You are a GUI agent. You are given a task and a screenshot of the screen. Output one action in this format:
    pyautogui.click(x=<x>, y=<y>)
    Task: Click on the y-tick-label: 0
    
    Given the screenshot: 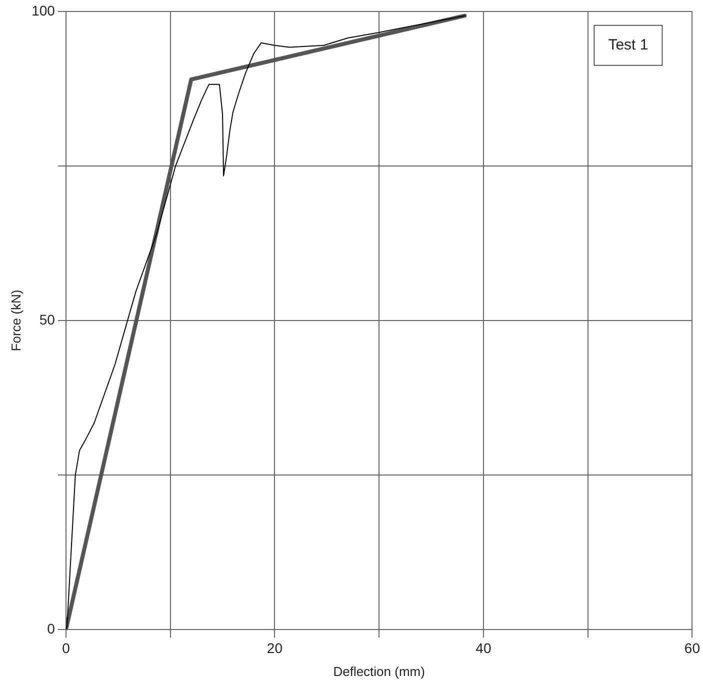 What is the action you would take?
    pyautogui.click(x=51, y=628)
    